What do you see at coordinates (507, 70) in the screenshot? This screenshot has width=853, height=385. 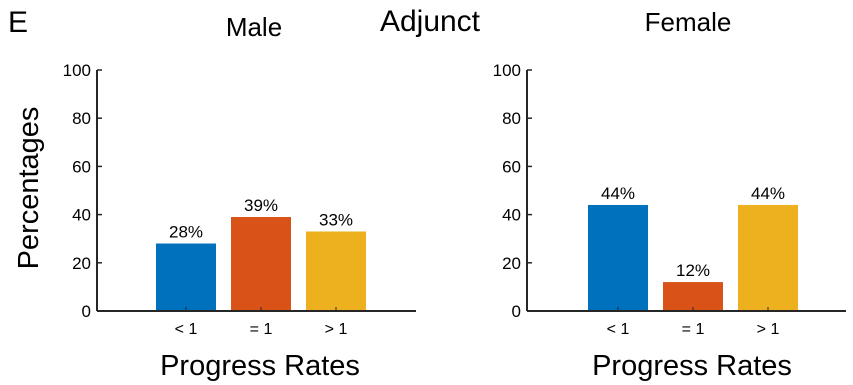 I see `female-y-tick-label-100: 100` at bounding box center [507, 70].